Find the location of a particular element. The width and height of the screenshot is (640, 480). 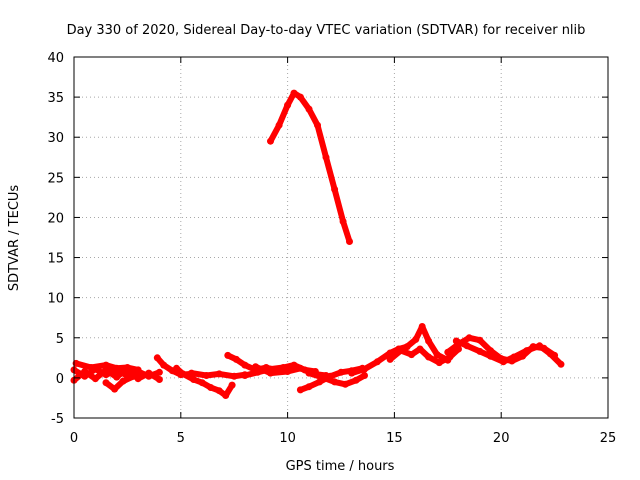

y-tick-labels: -5 0 5 10 15 20 25 30 35 40 is located at coordinates (55, 239).